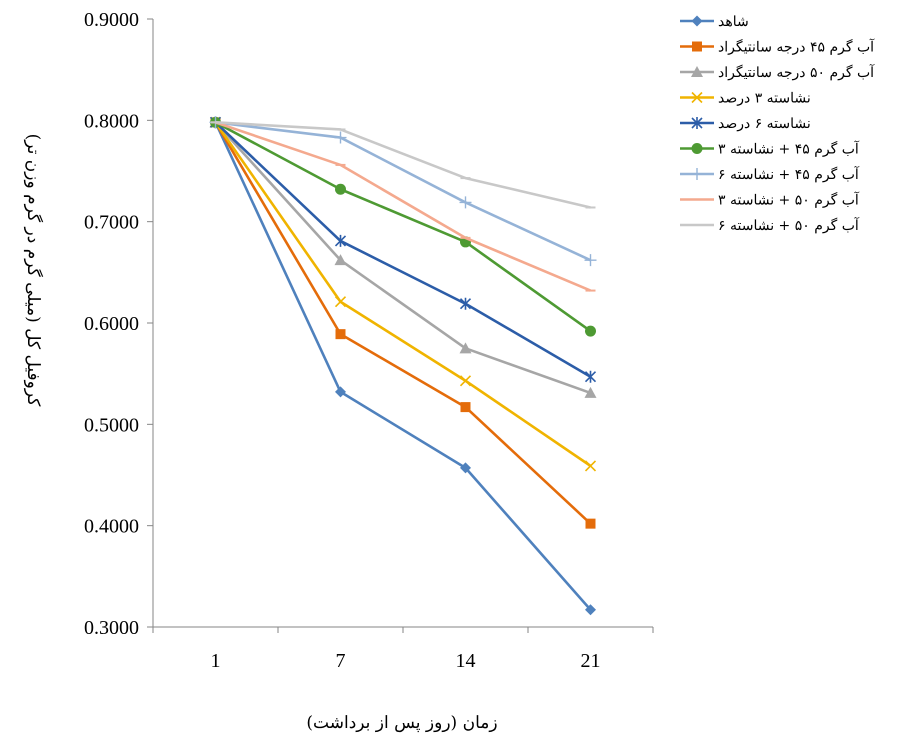  What do you see at coordinates (789, 174) in the screenshot?
I see `legend-label: آب گرم ۴۵ + نشاسته ۶` at bounding box center [789, 174].